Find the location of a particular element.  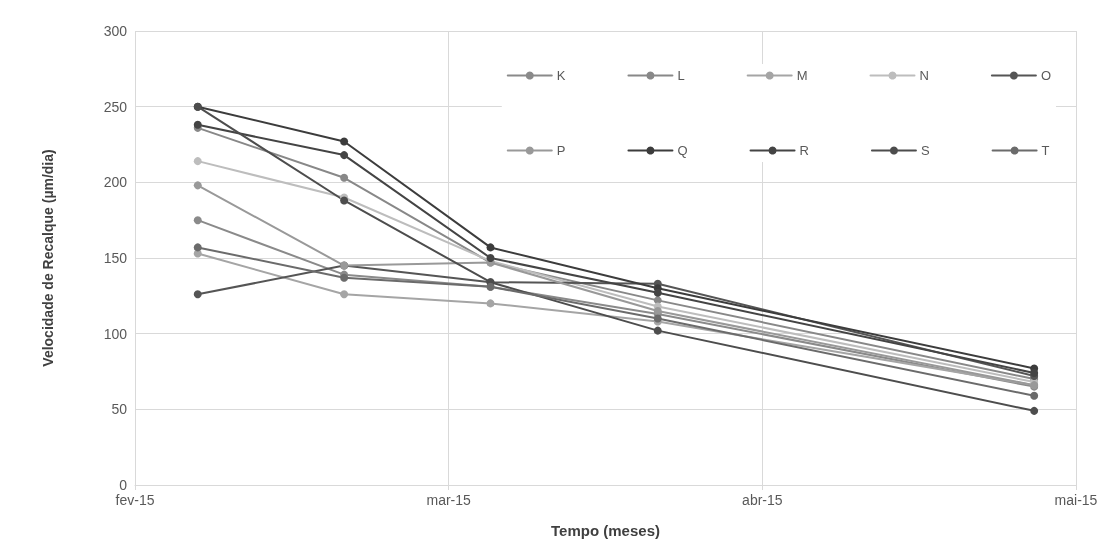

y-tick-label: 300 is located at coordinates (115, 31).